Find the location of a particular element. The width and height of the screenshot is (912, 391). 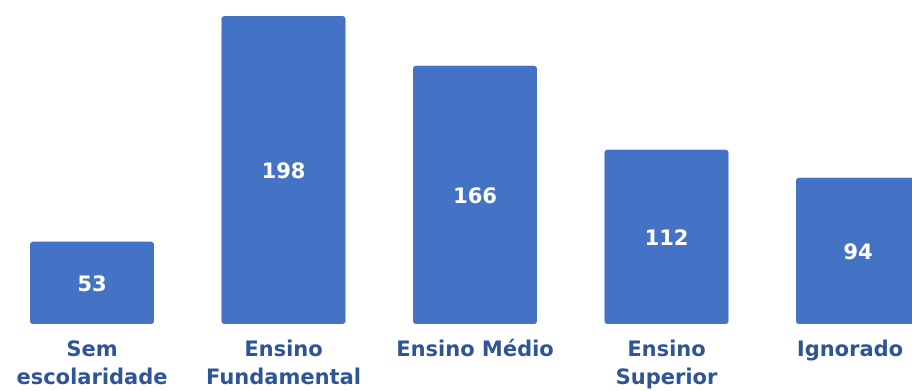

category-label-1: Ensino Fundamental is located at coordinates (283, 363).